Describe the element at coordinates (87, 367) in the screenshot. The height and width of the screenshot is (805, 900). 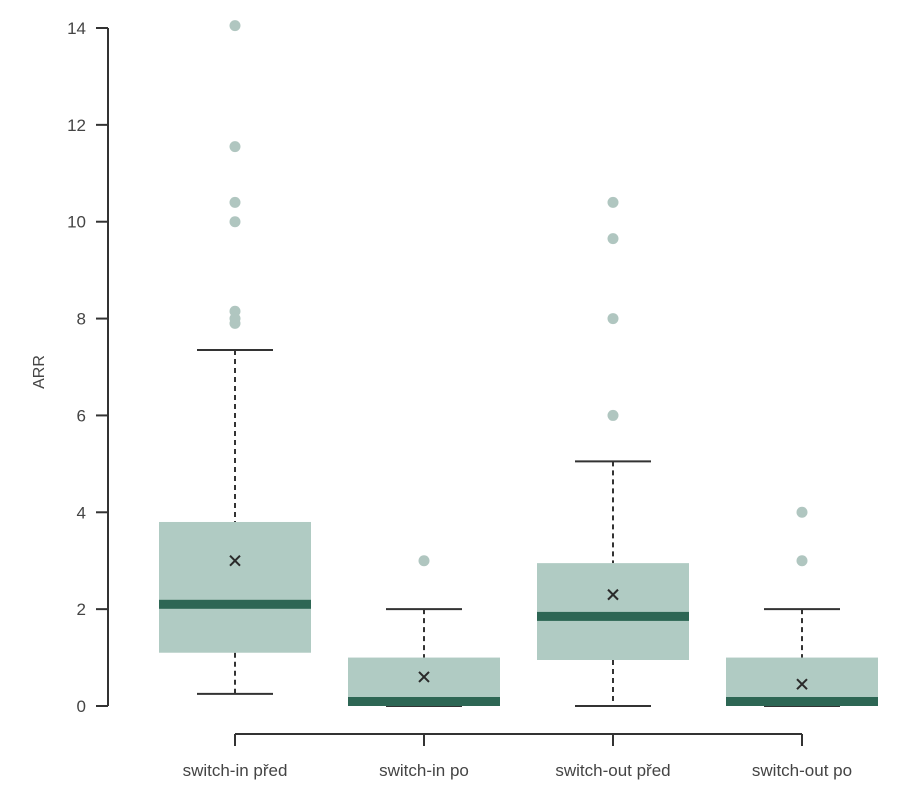
I see `y-ticks: 0 2 4 6 8 10 12 14` at that location.